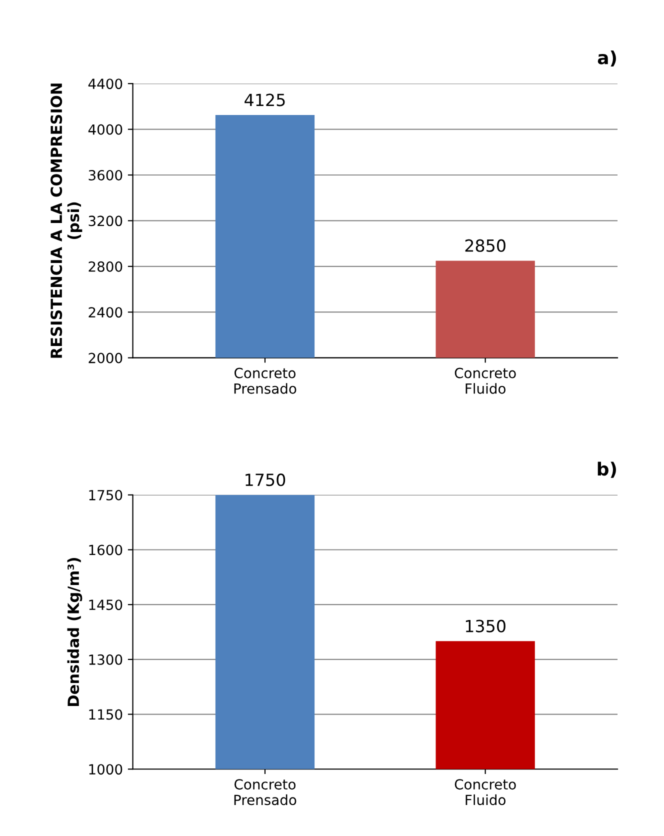 This screenshot has width=664, height=836. I want to click on data-label: 2850, so click(485, 245).